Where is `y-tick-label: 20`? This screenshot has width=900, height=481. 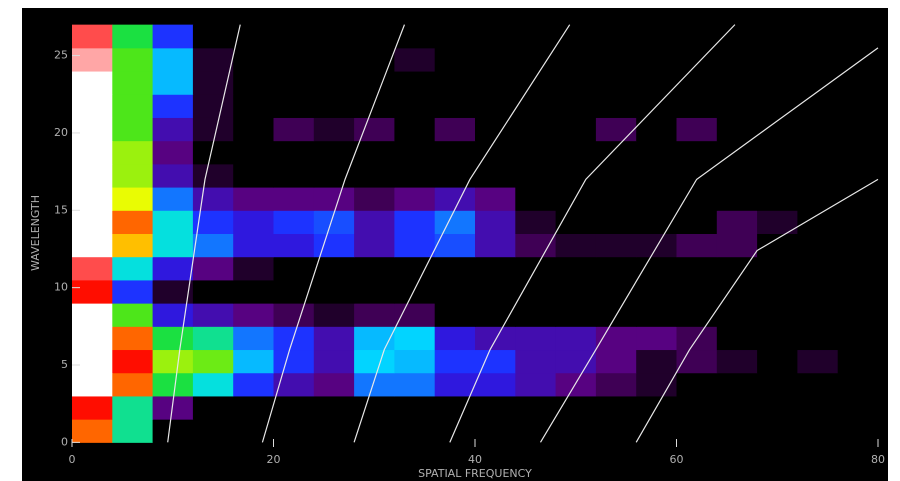 y-tick-label: 20 is located at coordinates (61, 132).